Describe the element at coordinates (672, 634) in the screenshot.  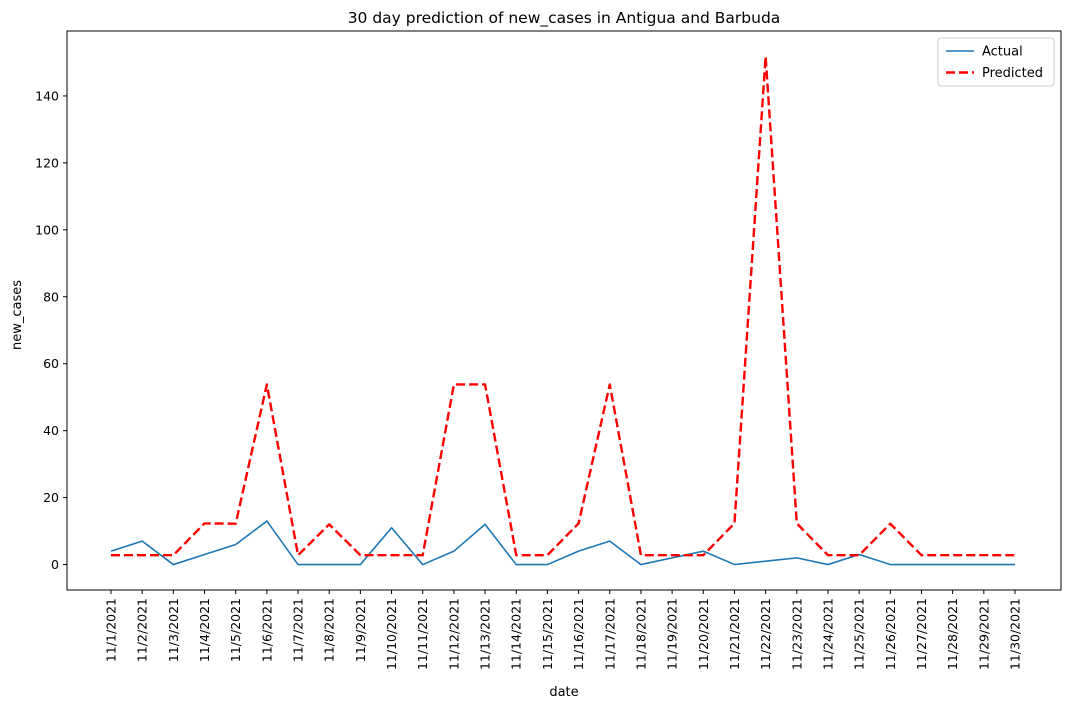
I see `x-tick-label: 11/19/2021` at that location.